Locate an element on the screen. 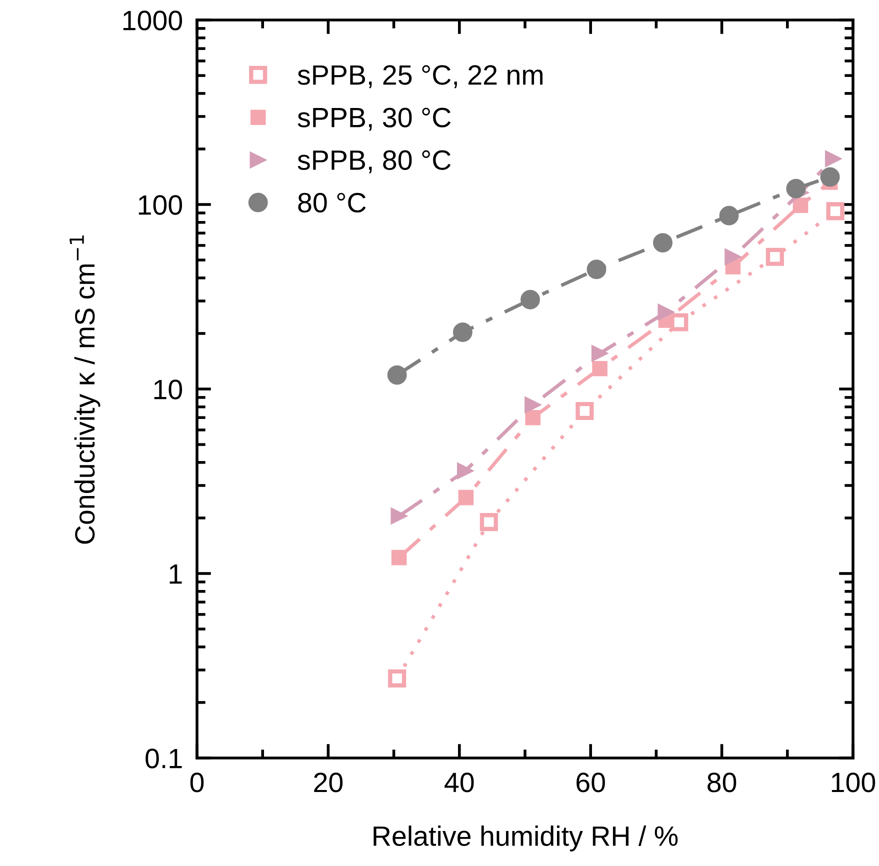  legend-label: 80 °C is located at coordinates (332, 202).